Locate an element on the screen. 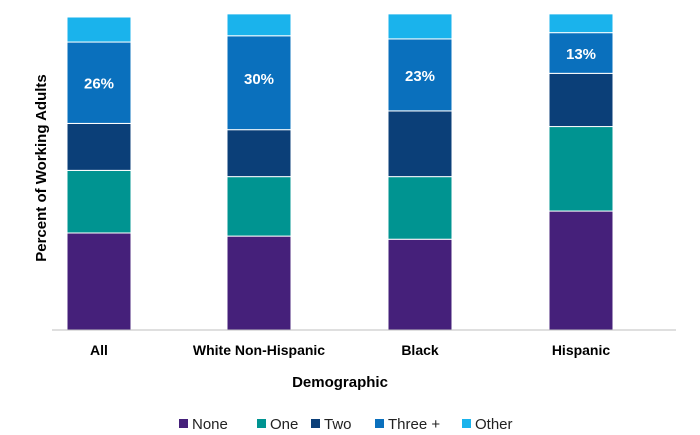 This screenshot has width=700, height=435. legend-item-other: Other is located at coordinates (487, 424).